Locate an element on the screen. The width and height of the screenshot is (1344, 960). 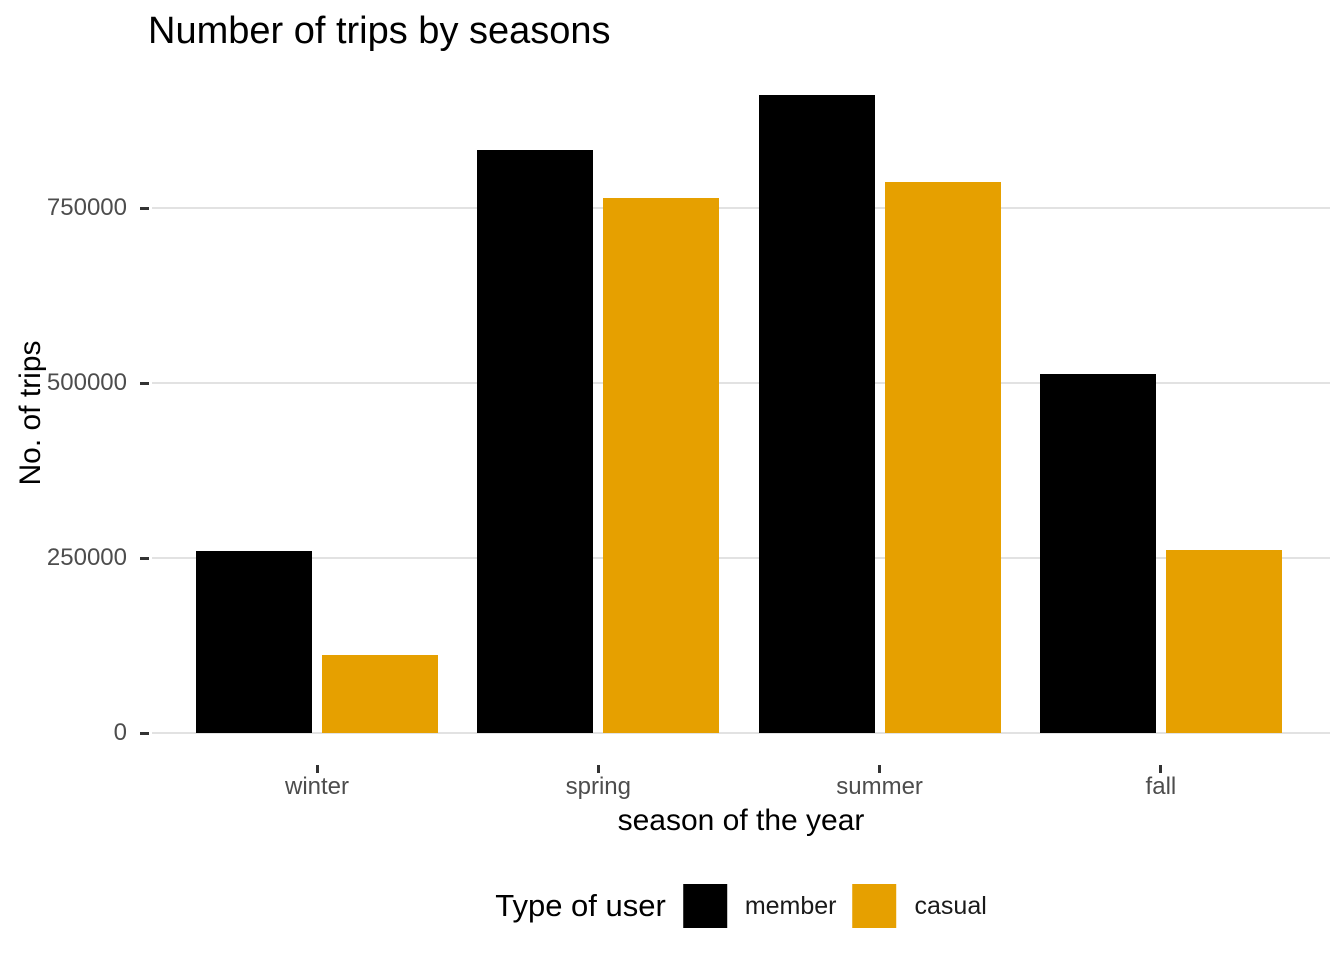
bar-winter-member is located at coordinates (254, 642).